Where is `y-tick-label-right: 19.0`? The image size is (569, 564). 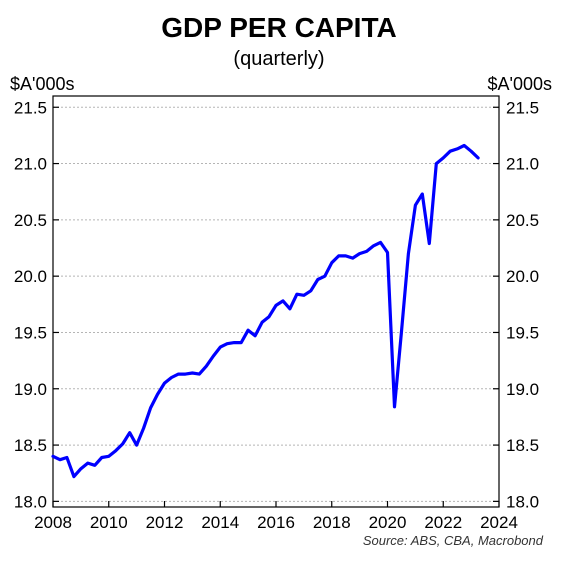
y-tick-label-right: 19.0 is located at coordinates (522, 389).